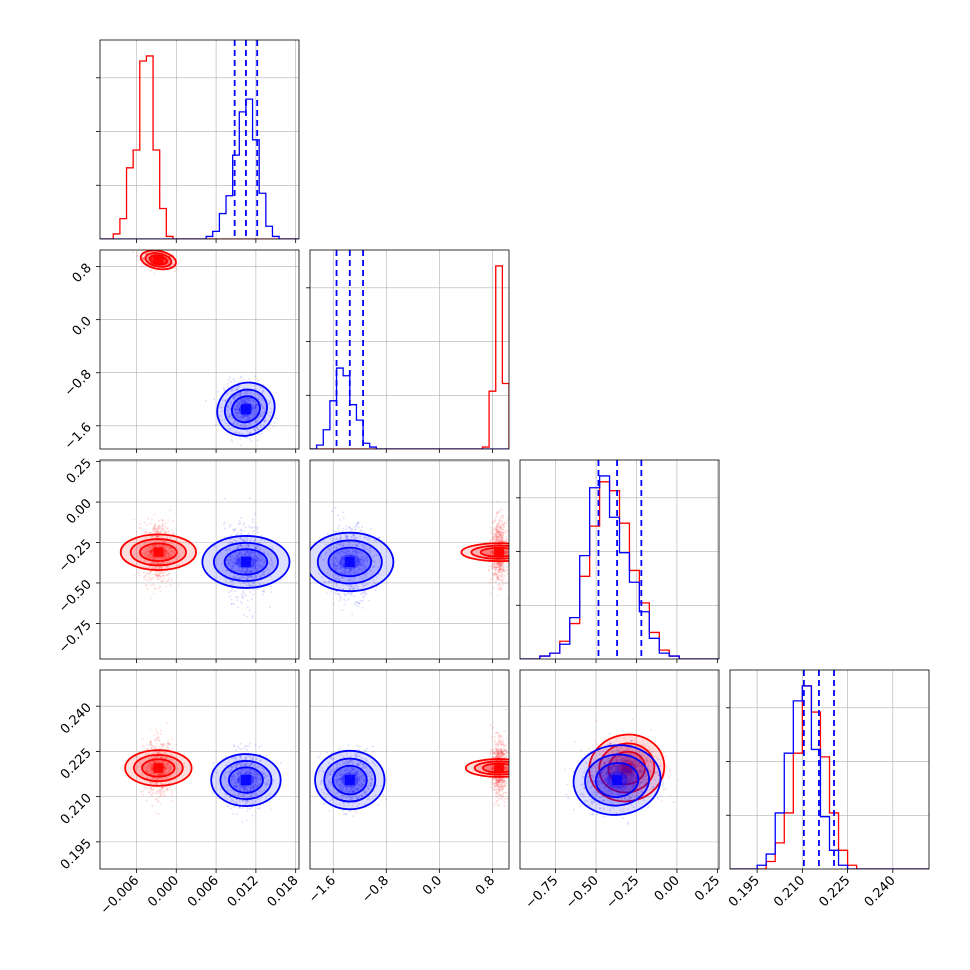 This screenshot has width=970, height=970. Describe the element at coordinates (78, 436) in the screenshot. I see `y-tick-label: −1.6` at that location.